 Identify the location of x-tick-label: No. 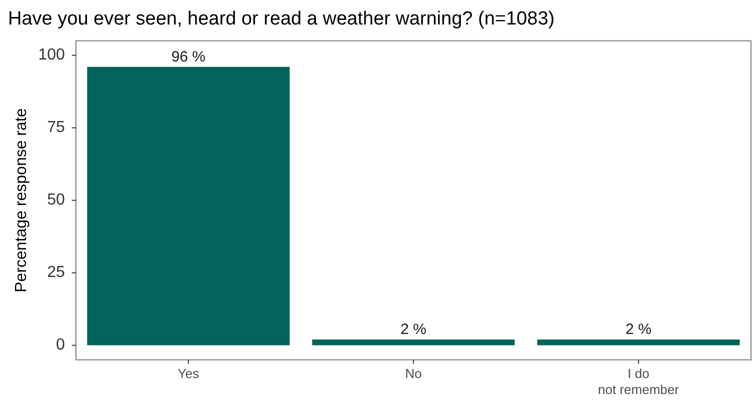
(413, 374).